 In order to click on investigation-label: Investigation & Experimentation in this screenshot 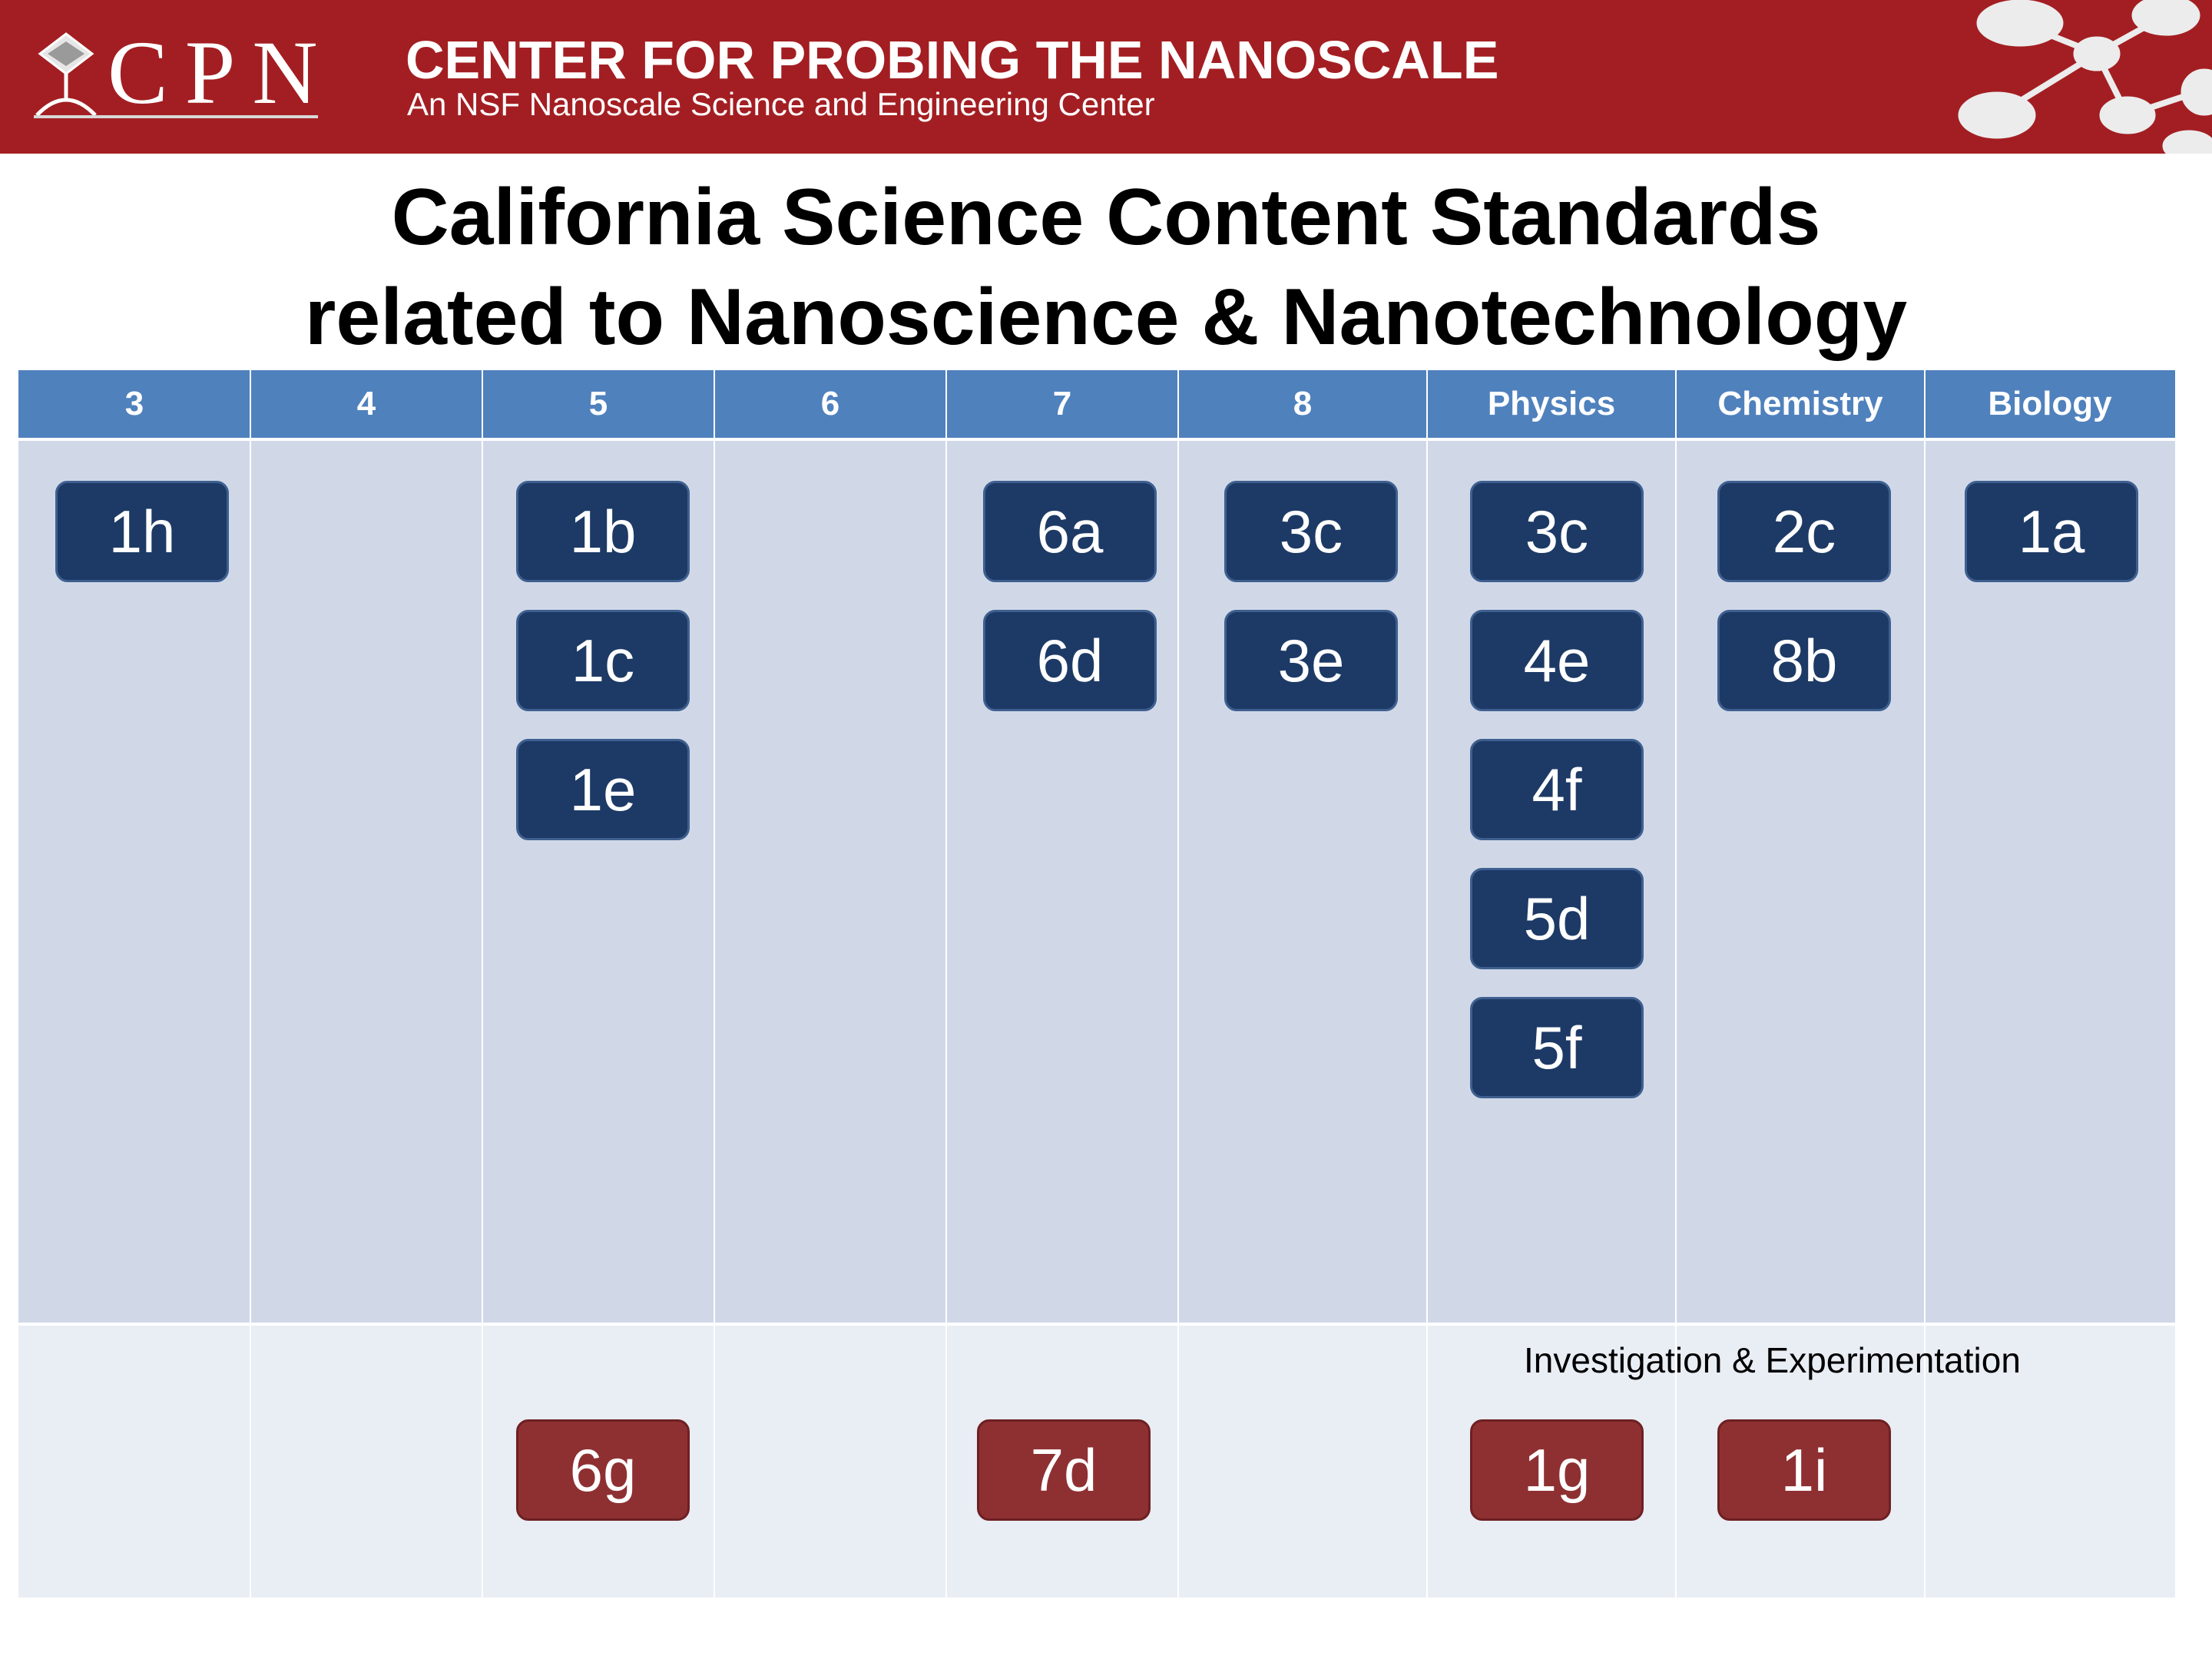, I will do `click(1772, 1360)`.